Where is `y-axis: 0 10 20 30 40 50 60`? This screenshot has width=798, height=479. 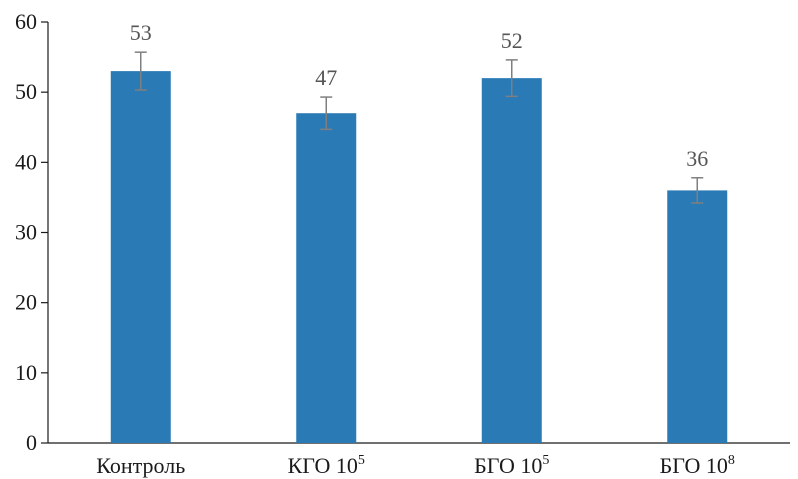
y-axis: 0 10 20 30 40 50 60 is located at coordinates (32, 232).